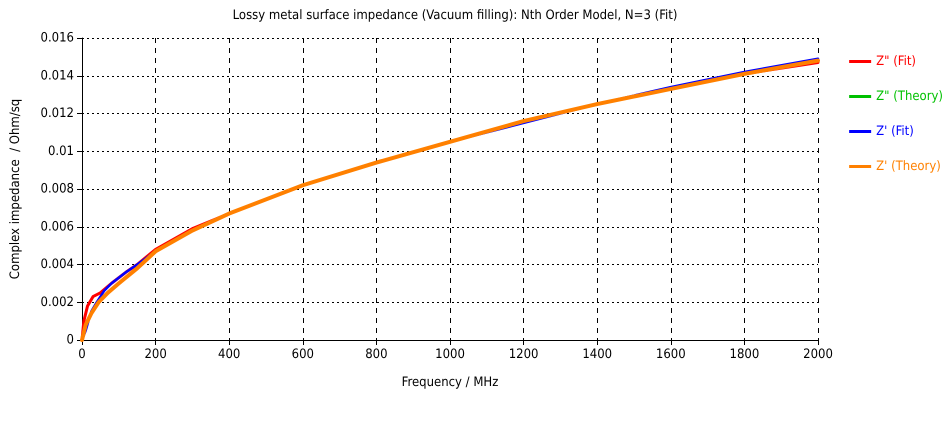  I want to click on y-tick-label: 0.002, so click(57, 302).